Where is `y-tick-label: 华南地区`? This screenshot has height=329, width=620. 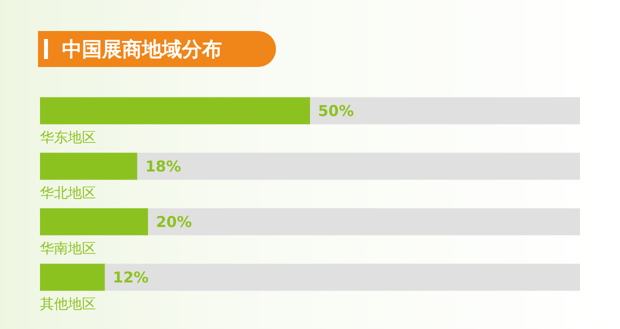
y-tick-label: 华南地区 is located at coordinates (68, 248).